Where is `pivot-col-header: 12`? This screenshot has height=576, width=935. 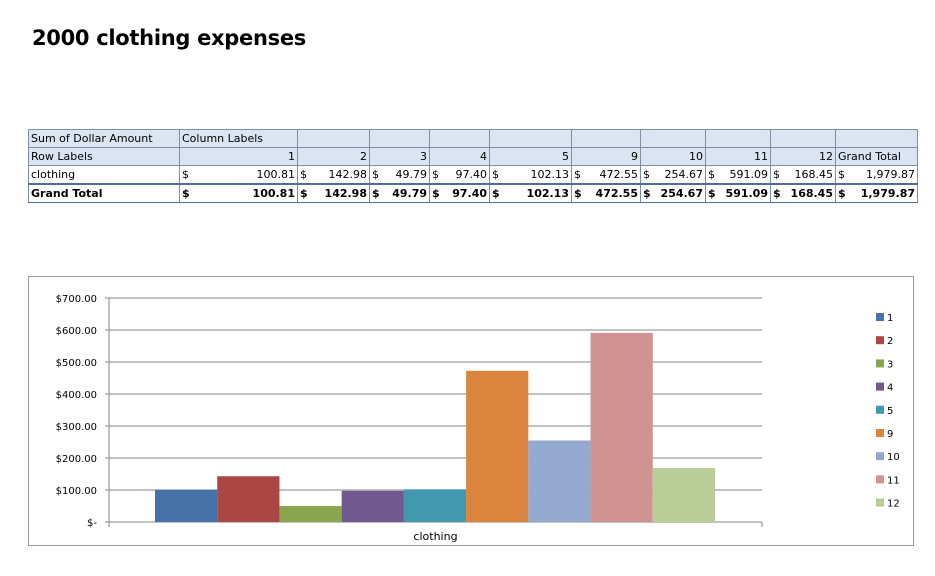
pivot-col-header: 12 is located at coordinates (803, 156).